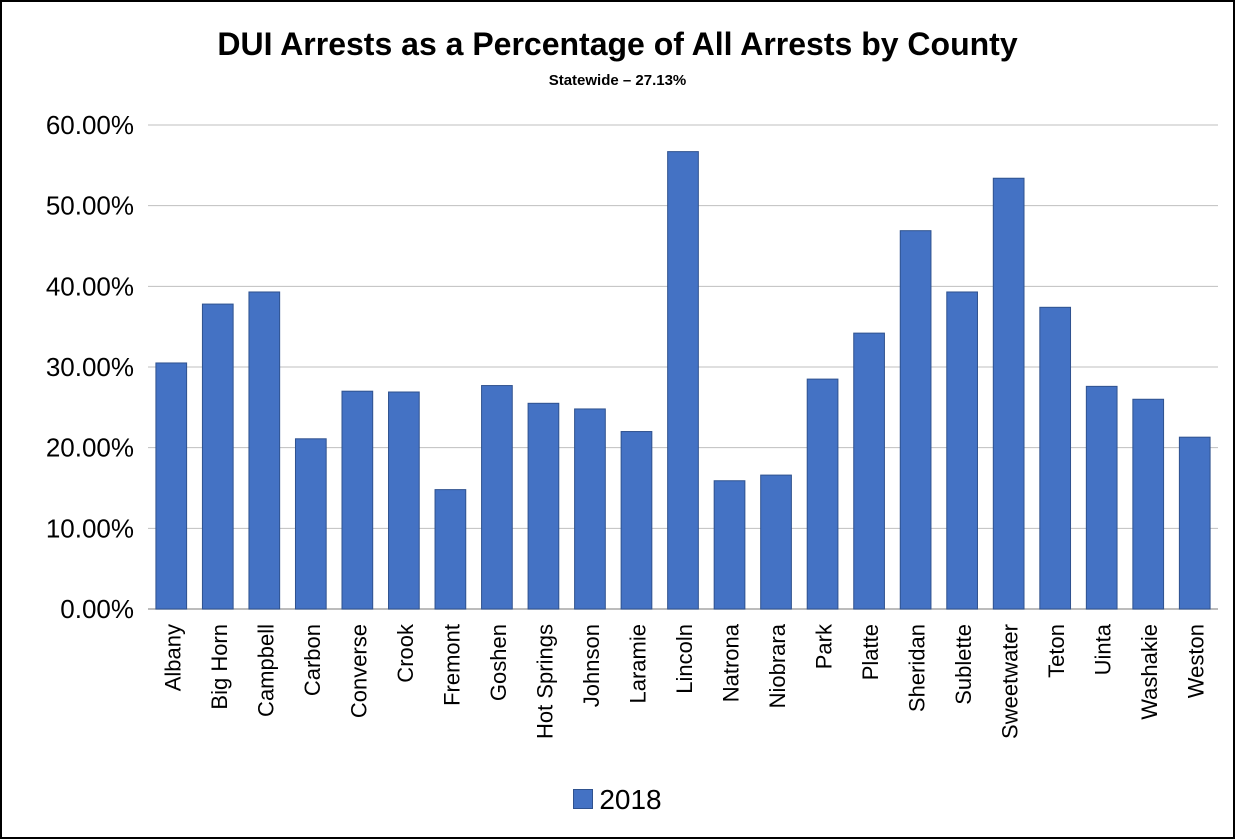 The height and width of the screenshot is (839, 1235). What do you see at coordinates (1055, 458) in the screenshot?
I see `bar-teton` at bounding box center [1055, 458].